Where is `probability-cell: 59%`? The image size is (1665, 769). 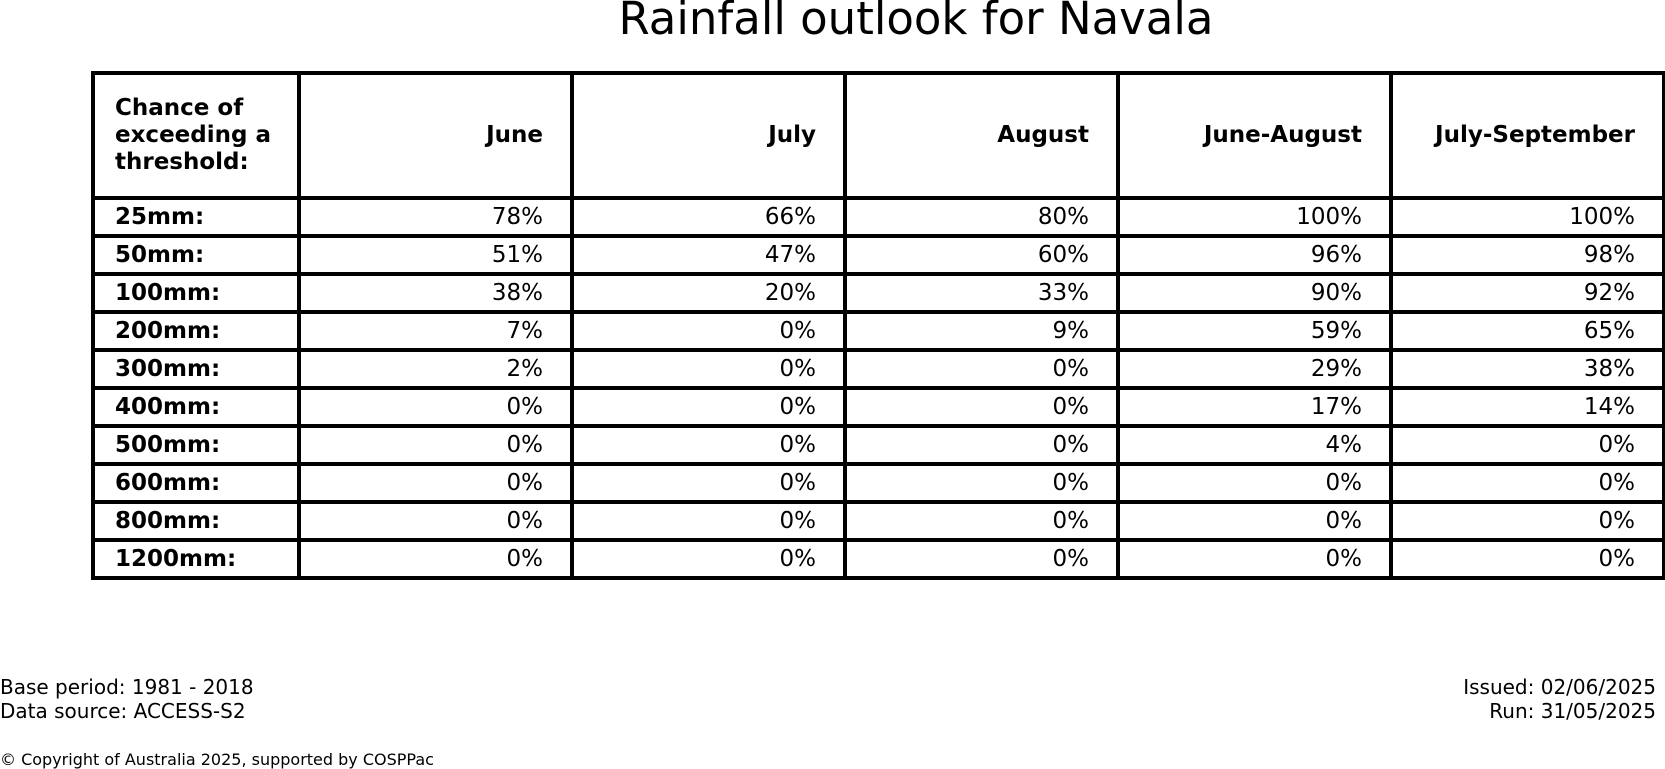 probability-cell: 59% is located at coordinates (1254, 331).